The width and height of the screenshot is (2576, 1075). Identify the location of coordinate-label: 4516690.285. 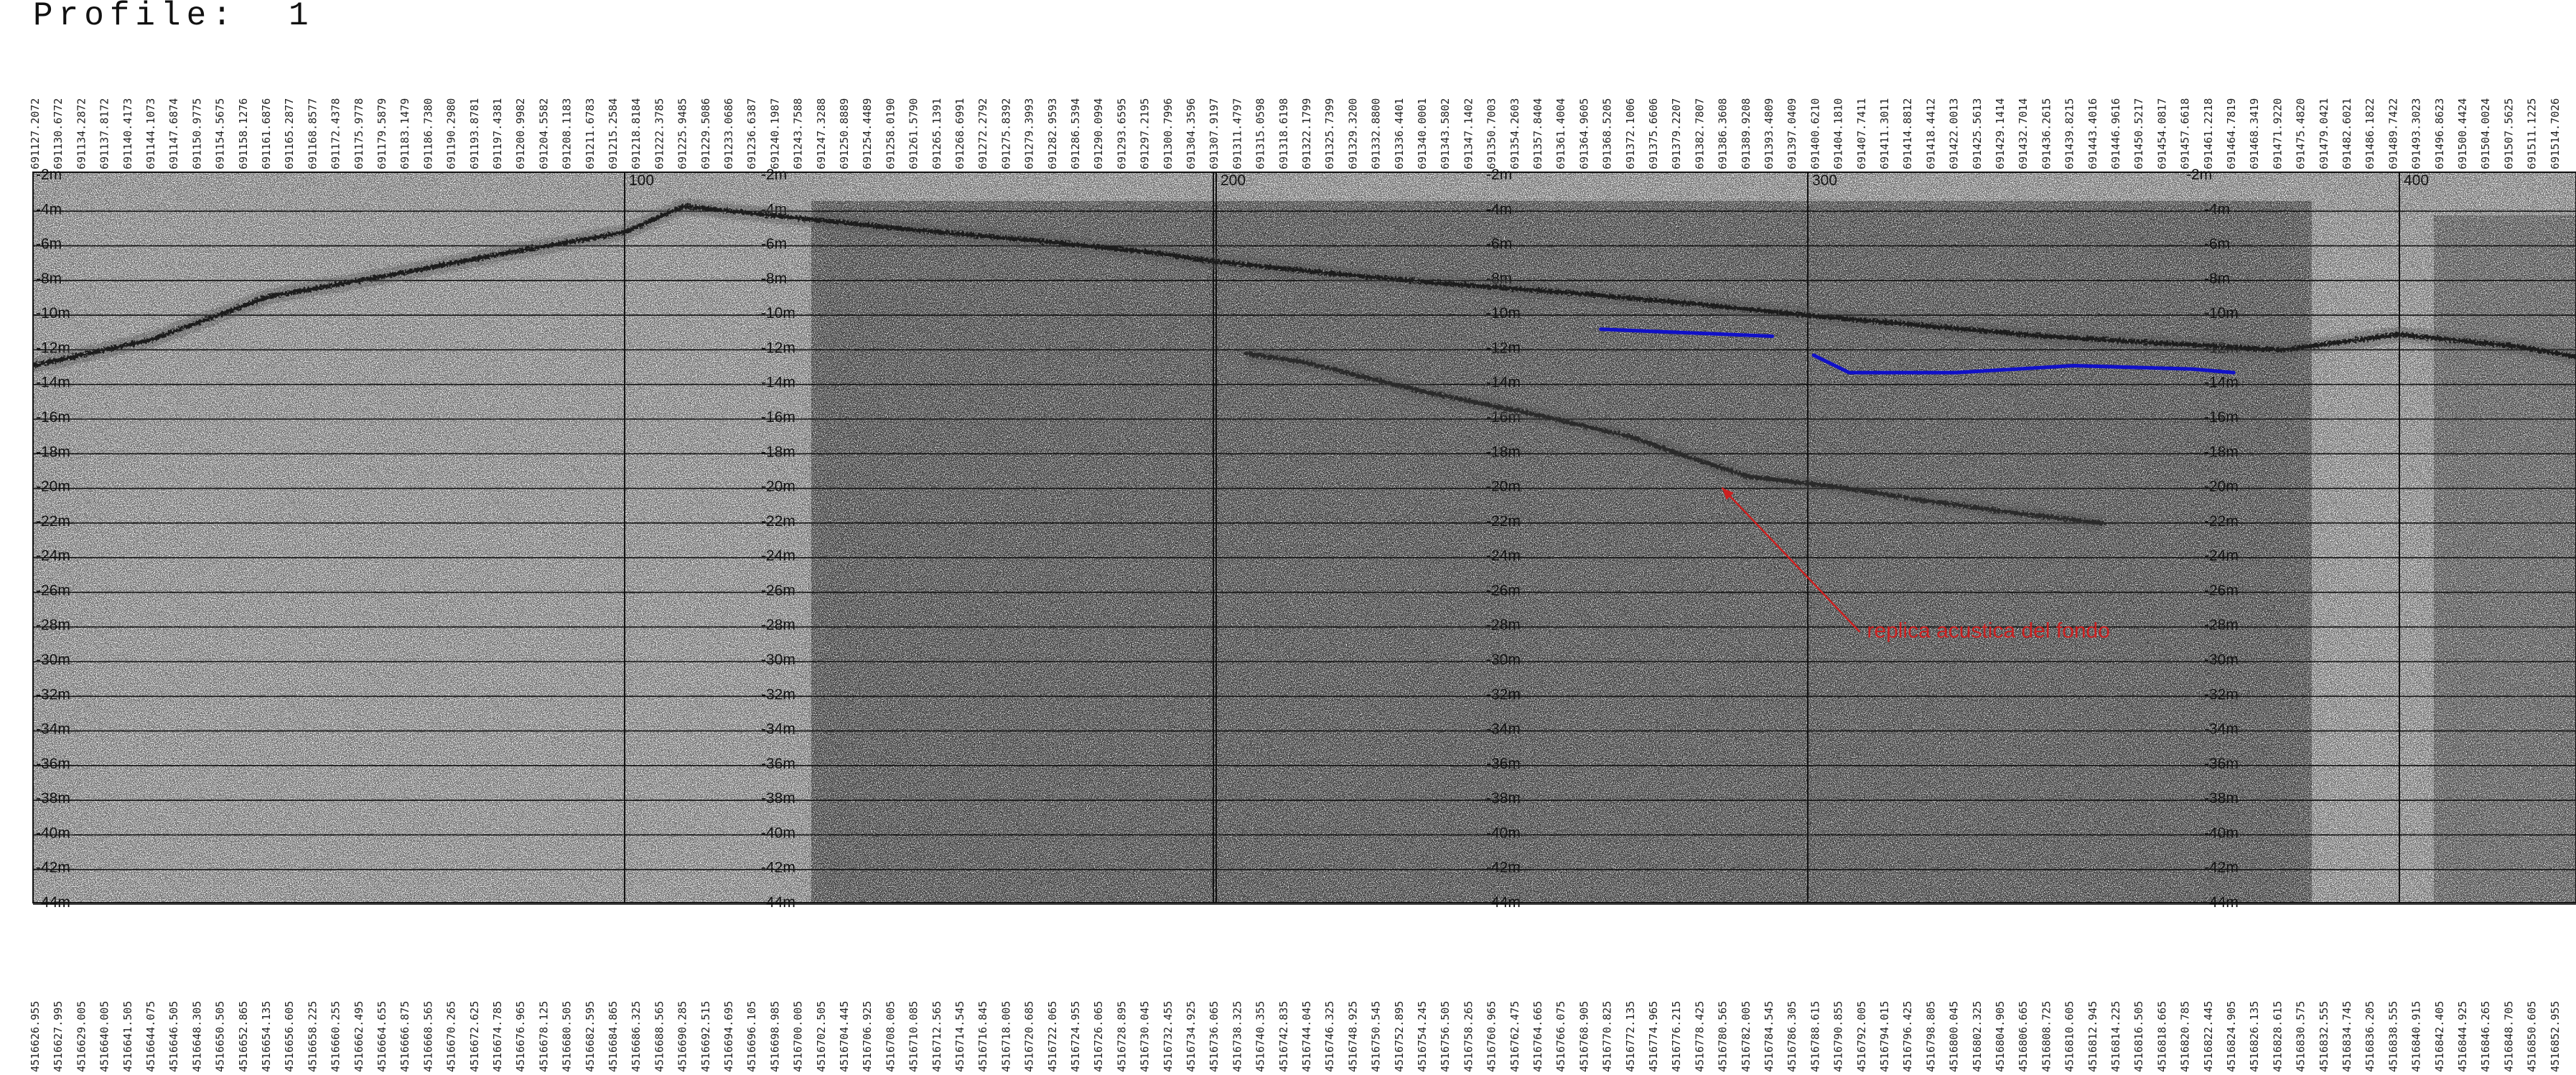
(682, 1036).